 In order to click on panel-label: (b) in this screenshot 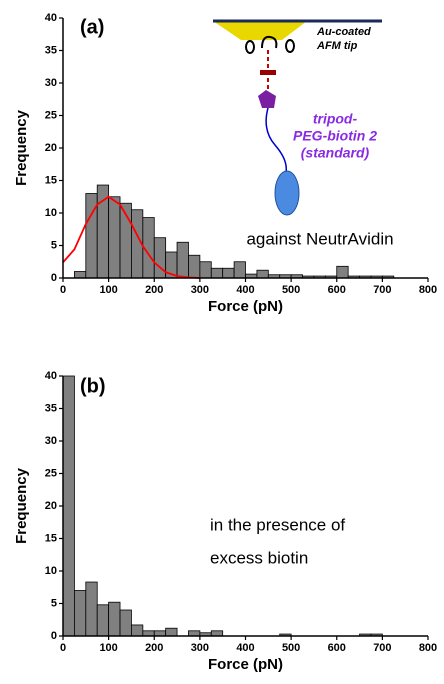, I will do `click(93, 386)`.